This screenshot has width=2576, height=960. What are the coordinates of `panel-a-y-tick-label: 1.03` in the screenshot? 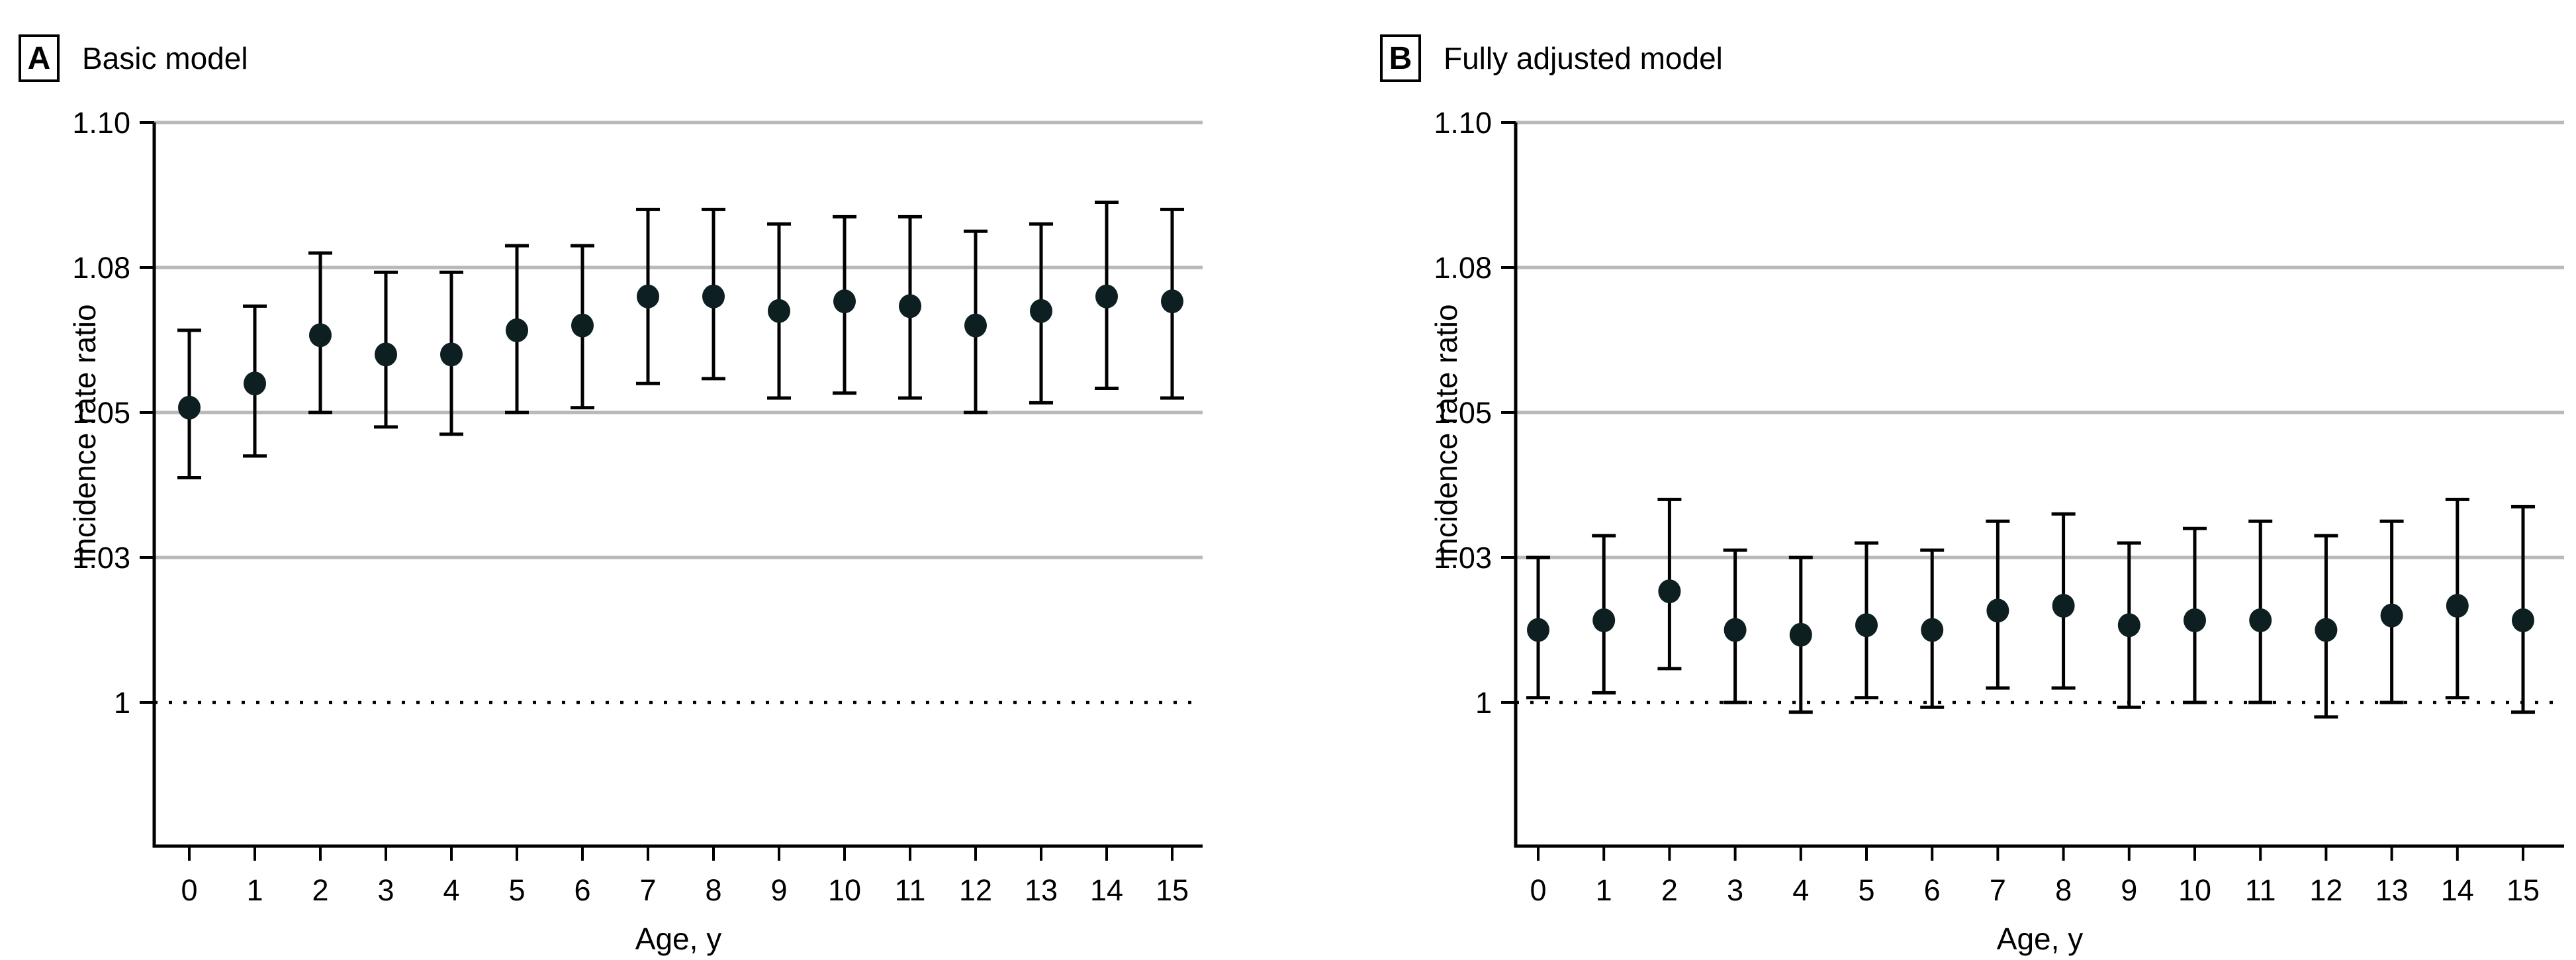 It's located at (101, 558).